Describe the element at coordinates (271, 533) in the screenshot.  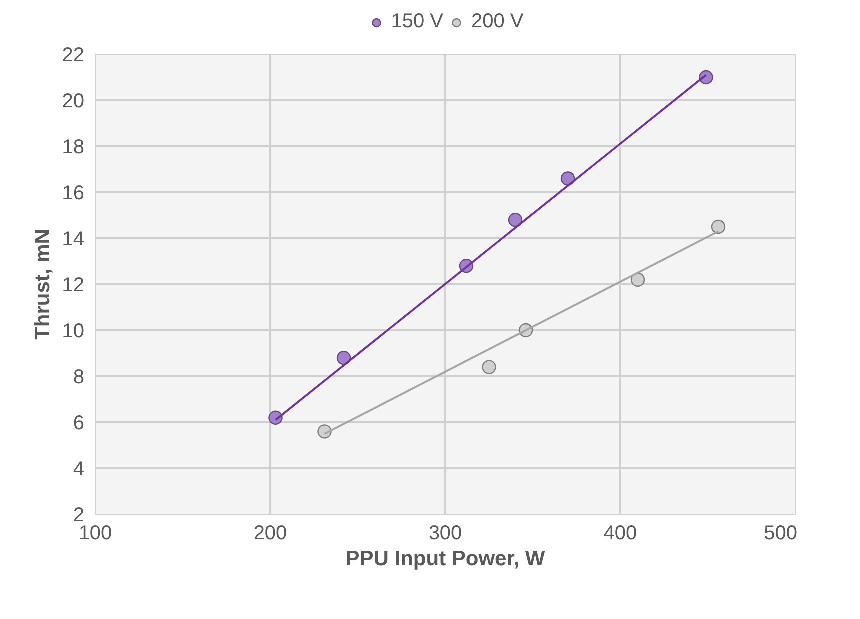
I see `x-tick-label: 200` at that location.